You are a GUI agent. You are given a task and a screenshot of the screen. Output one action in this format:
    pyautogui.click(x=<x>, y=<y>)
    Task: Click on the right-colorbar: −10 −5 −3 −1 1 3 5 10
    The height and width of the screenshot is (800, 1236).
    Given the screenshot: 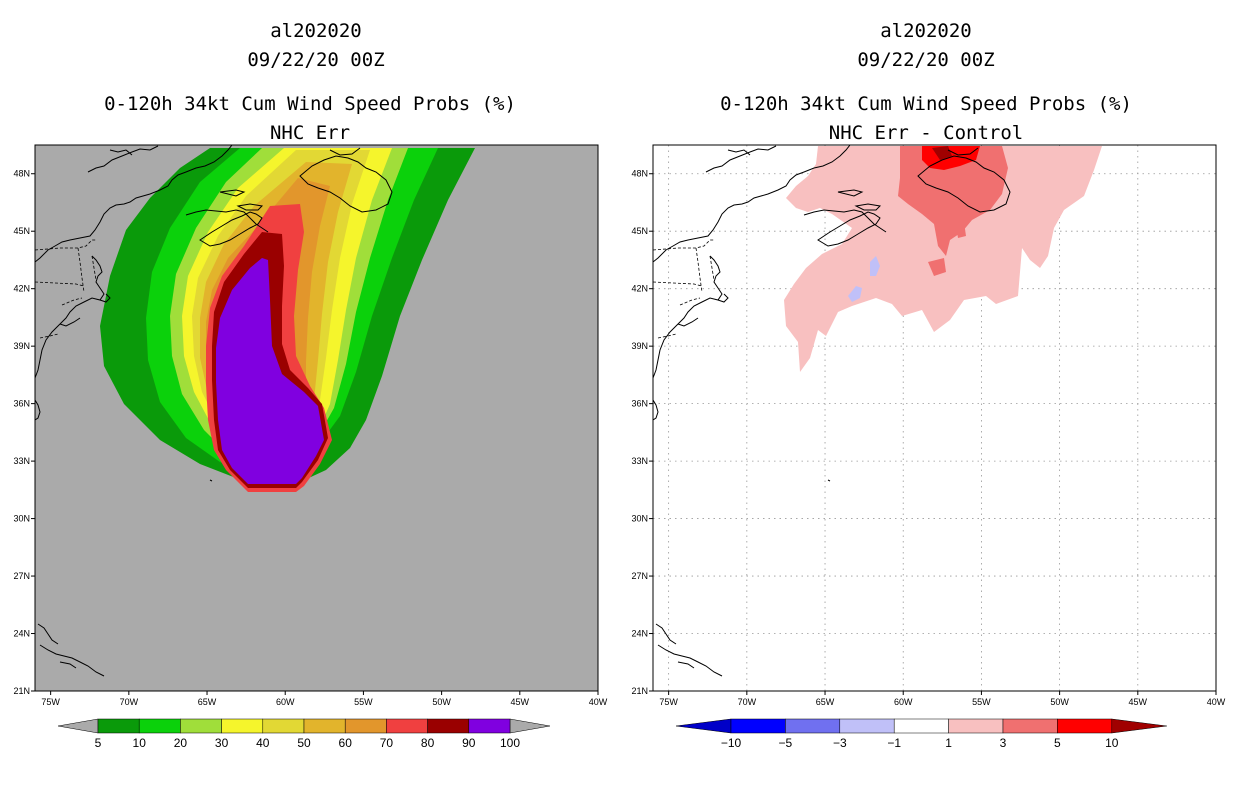 What is the action you would take?
    pyautogui.click(x=921, y=734)
    